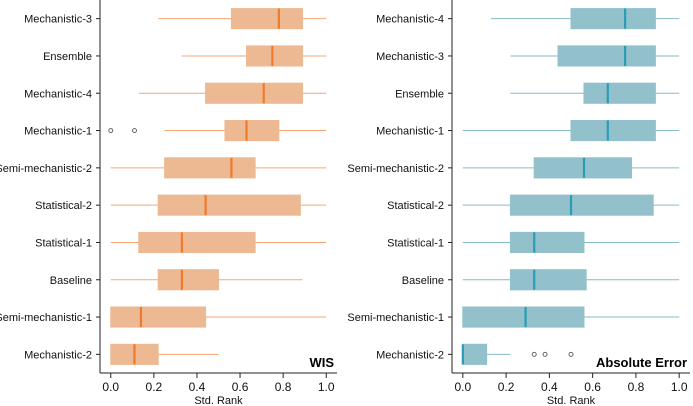  What do you see at coordinates (641, 362) in the screenshot?
I see `panel-title: Absolute Error` at bounding box center [641, 362].